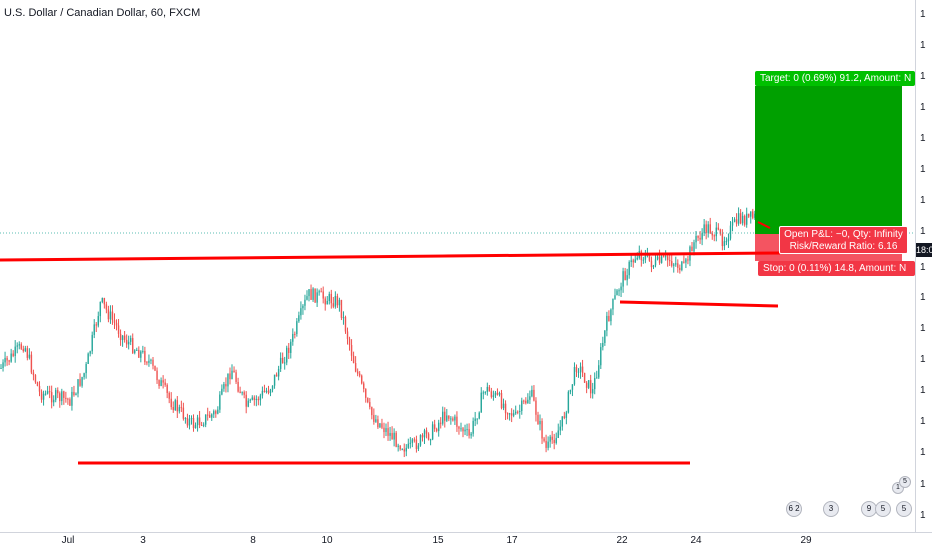 The image size is (932, 550). What do you see at coordinates (794, 509) in the screenshot?
I see `event-marker-0: 6 2` at bounding box center [794, 509].